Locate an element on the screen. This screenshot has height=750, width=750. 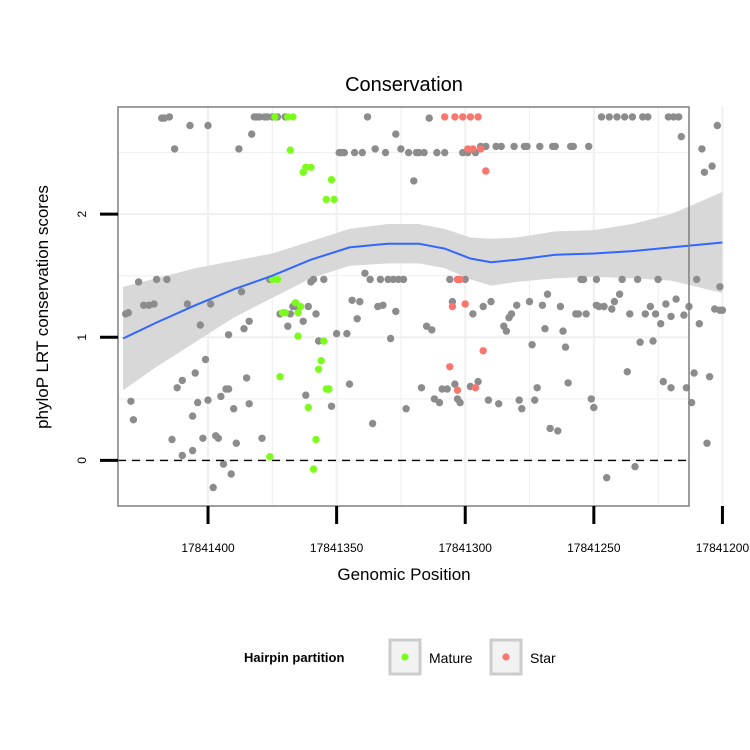
y-tick-label: 2 is located at coordinates (82, 213).